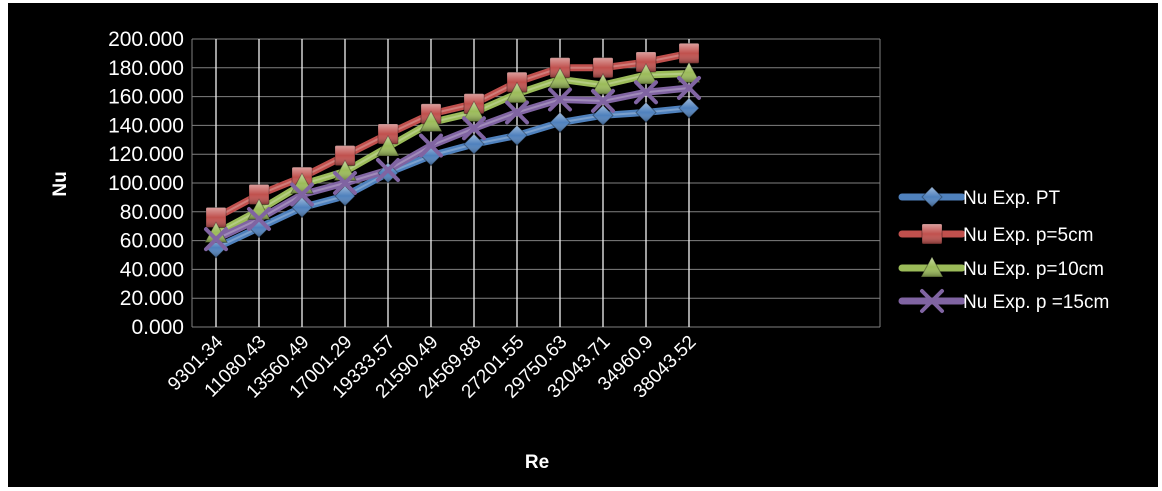 The width and height of the screenshot is (1162, 491). Describe the element at coordinates (146, 39) in the screenshot. I see `y-tick-label: 200.000` at that location.